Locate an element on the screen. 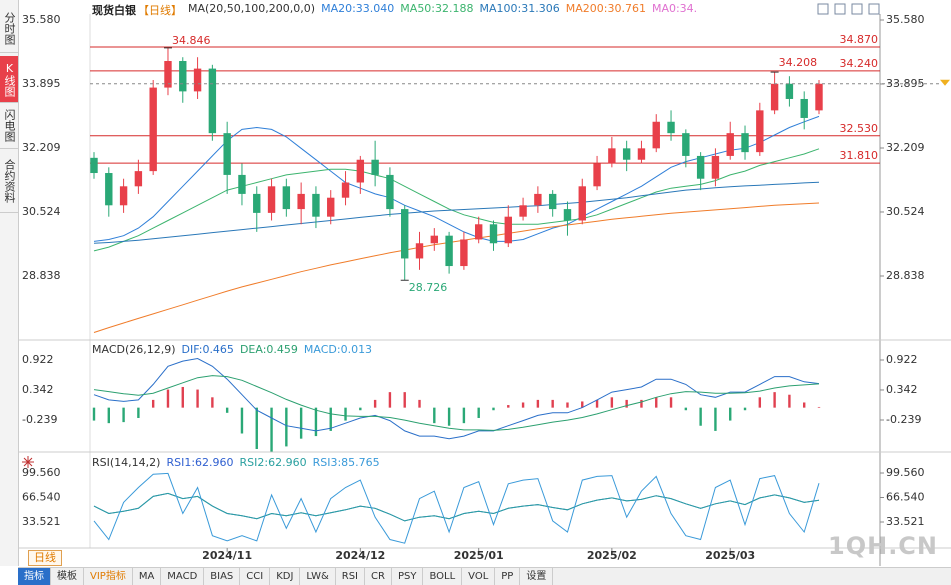 The image size is (951, 585). toolbar-item: PSY is located at coordinates (408, 576).